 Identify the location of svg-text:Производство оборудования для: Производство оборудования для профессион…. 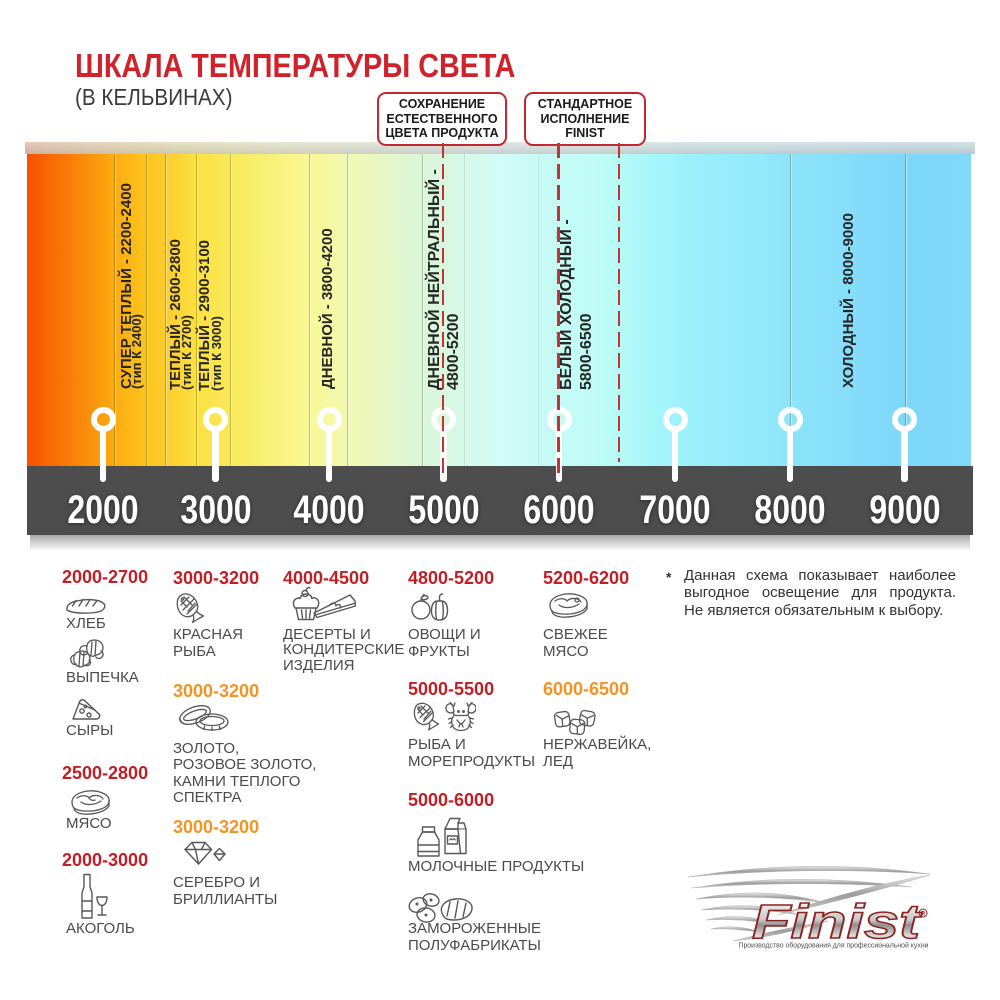
(834, 945).